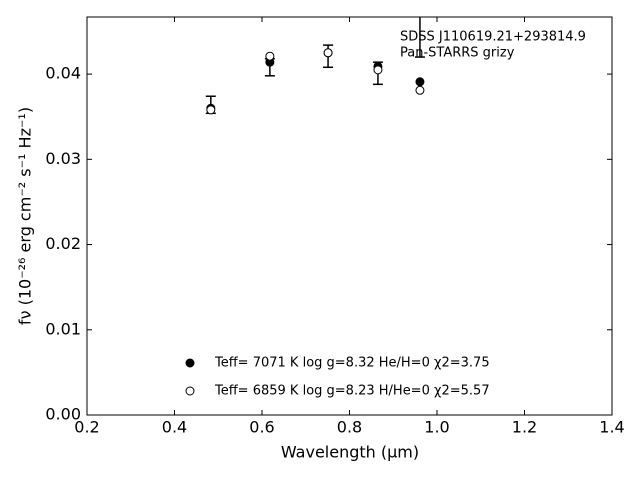  Describe the element at coordinates (436, 427) in the screenshot. I see `x-tick-label: 1.0` at that location.